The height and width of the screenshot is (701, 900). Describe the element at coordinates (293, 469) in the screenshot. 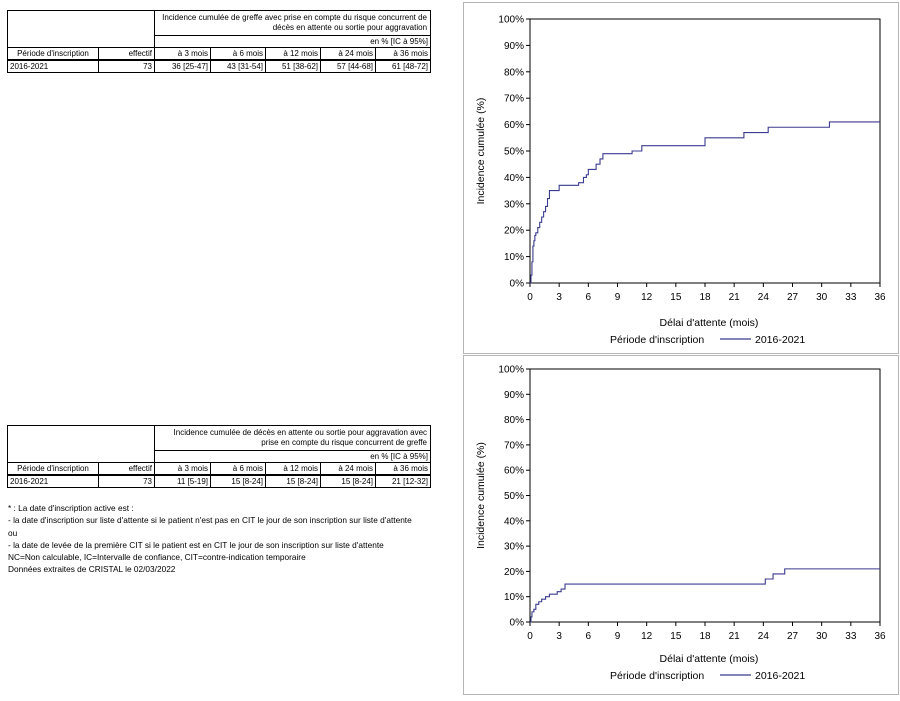

I see `column-header: à 12 mois` at that location.